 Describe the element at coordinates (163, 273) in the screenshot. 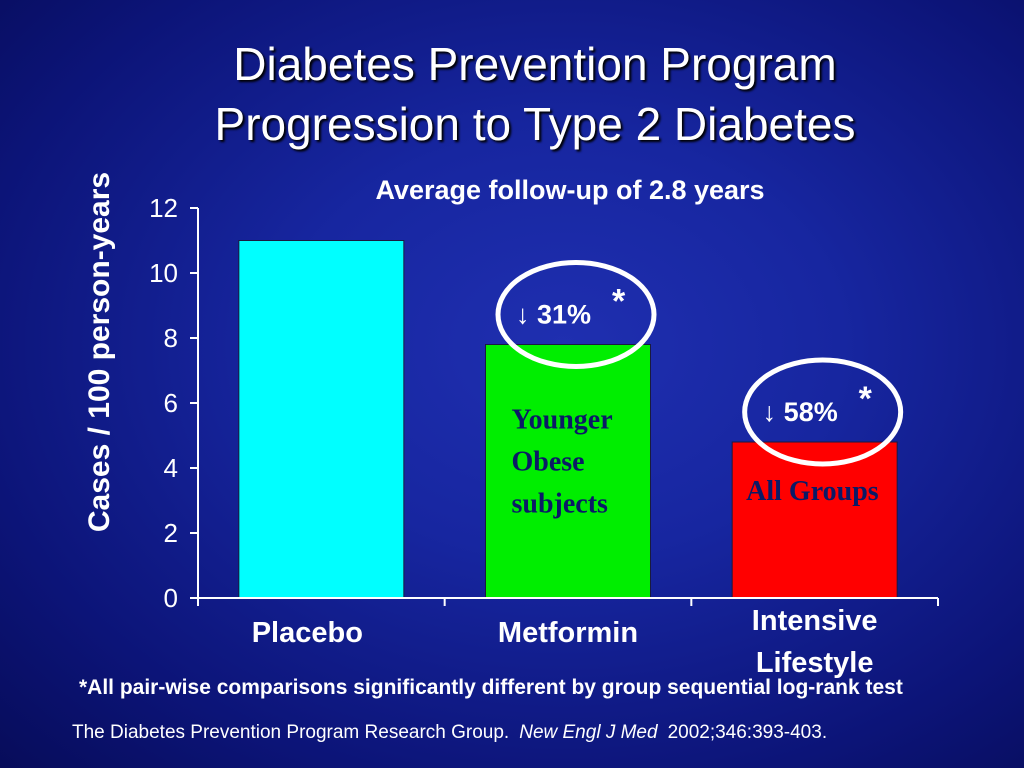

I see `y-tick-label: 10` at that location.